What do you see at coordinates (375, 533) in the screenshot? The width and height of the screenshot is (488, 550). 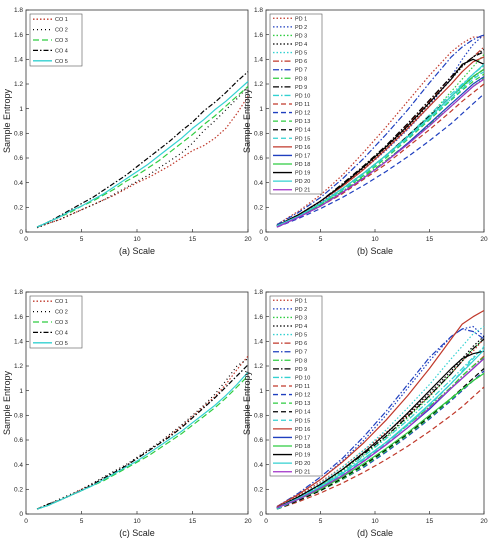 I see `panel-caption: (d) Scale` at bounding box center [375, 533].